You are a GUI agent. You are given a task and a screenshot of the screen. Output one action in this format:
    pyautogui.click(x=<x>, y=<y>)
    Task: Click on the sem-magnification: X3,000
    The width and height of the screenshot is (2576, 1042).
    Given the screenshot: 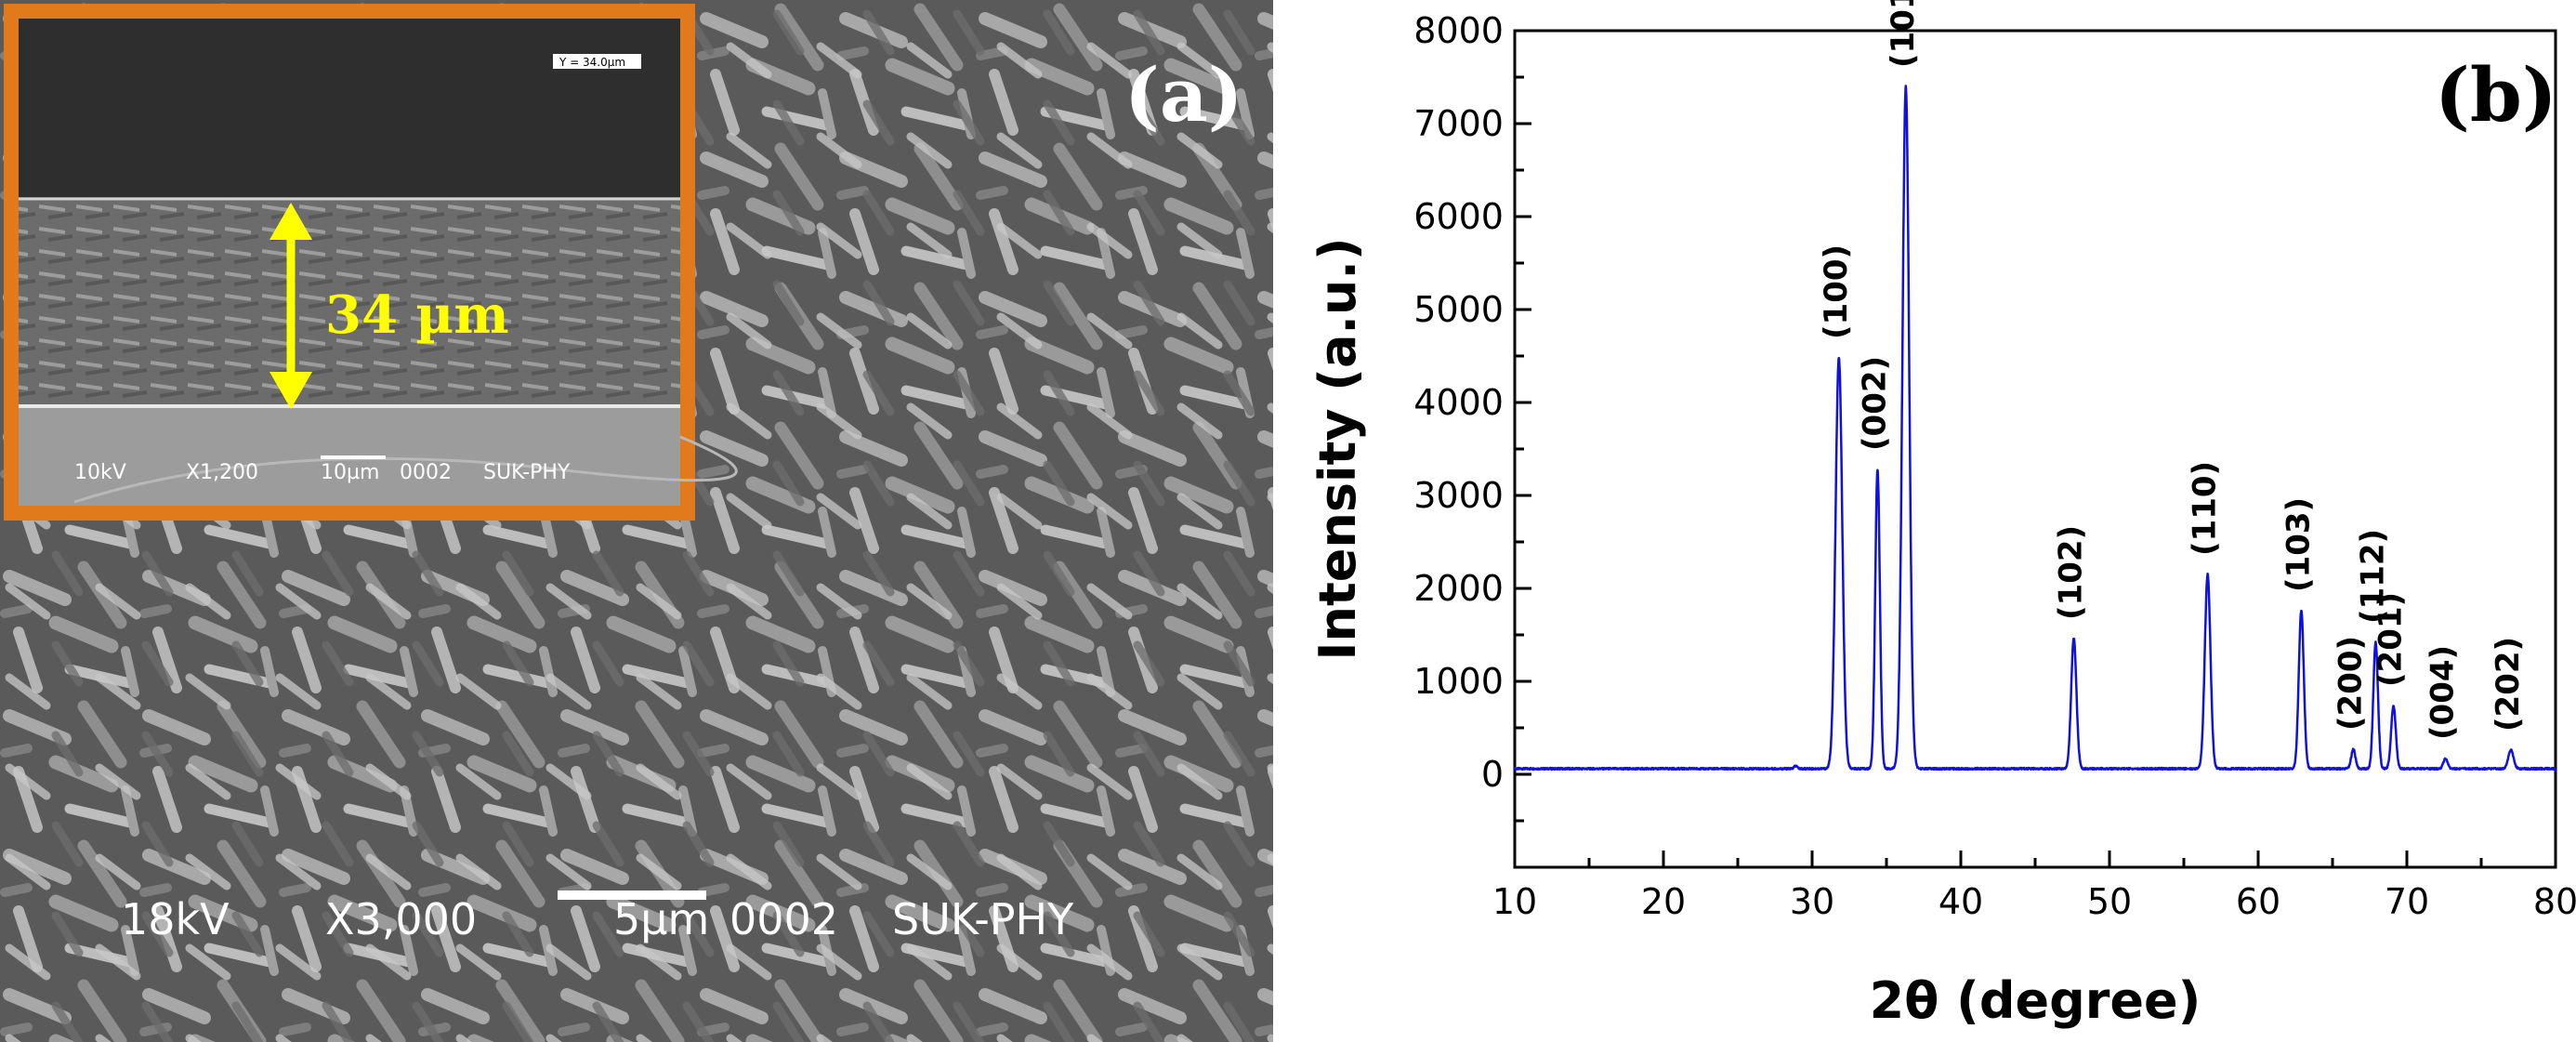 What is the action you would take?
    pyautogui.click(x=401, y=919)
    